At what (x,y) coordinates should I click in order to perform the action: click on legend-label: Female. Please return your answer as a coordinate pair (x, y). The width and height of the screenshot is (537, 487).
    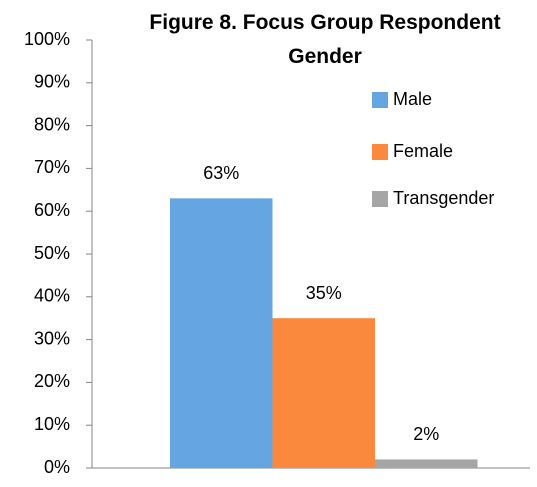
    Looking at the image, I should click on (423, 151).